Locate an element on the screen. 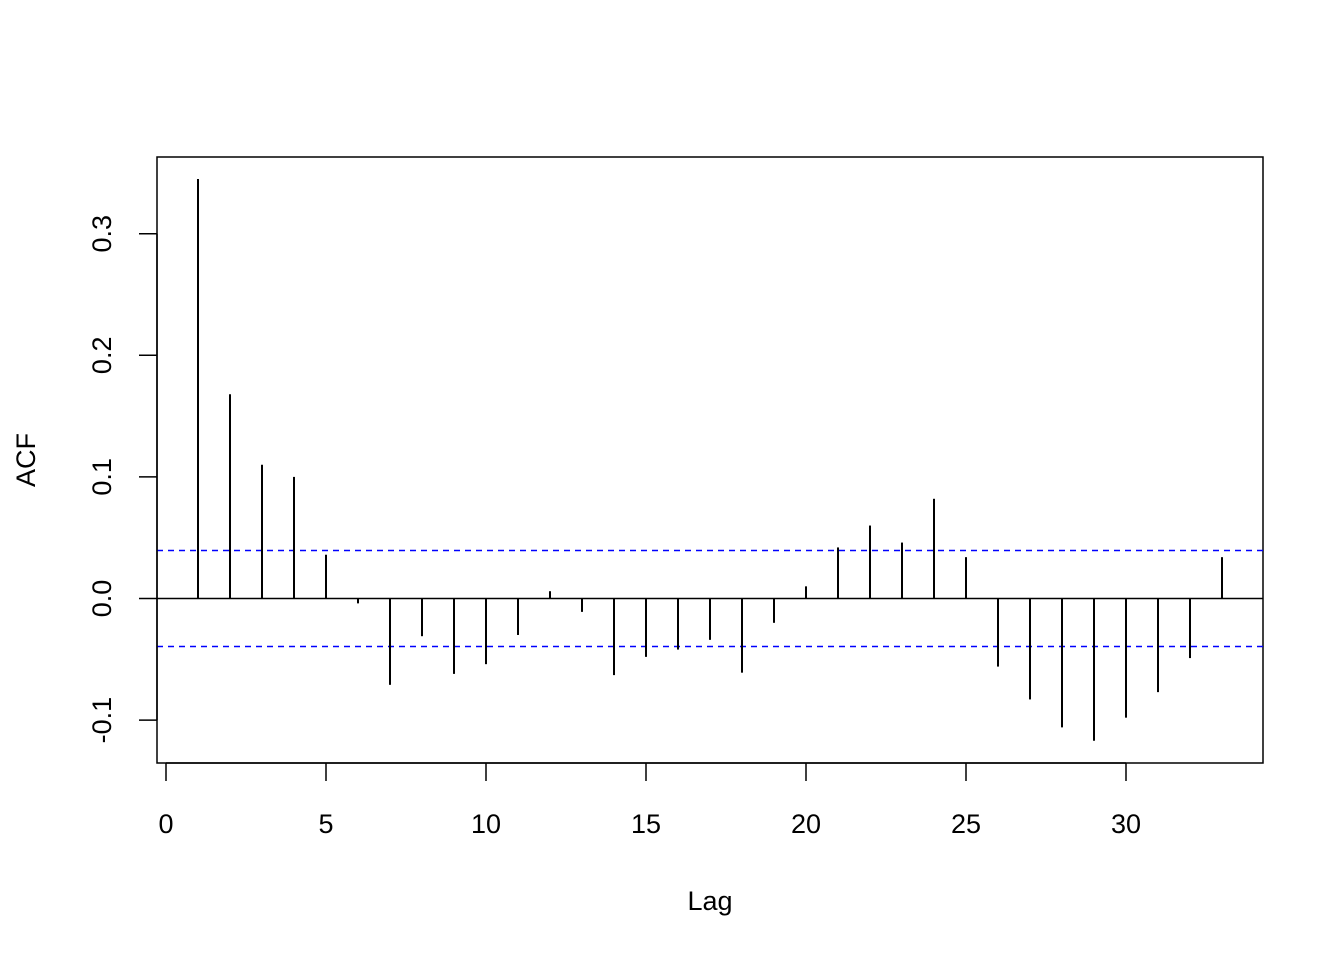 The image size is (1344, 960). y-axis: -0.1 0.0 0.1 0.2 0.3 is located at coordinates (122, 479).